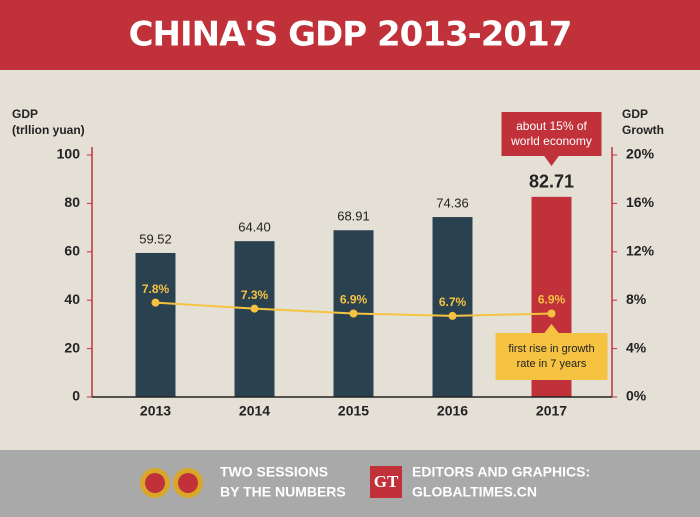  Describe the element at coordinates (155, 411) in the screenshot. I see `x-tick-label: 2013` at that location.